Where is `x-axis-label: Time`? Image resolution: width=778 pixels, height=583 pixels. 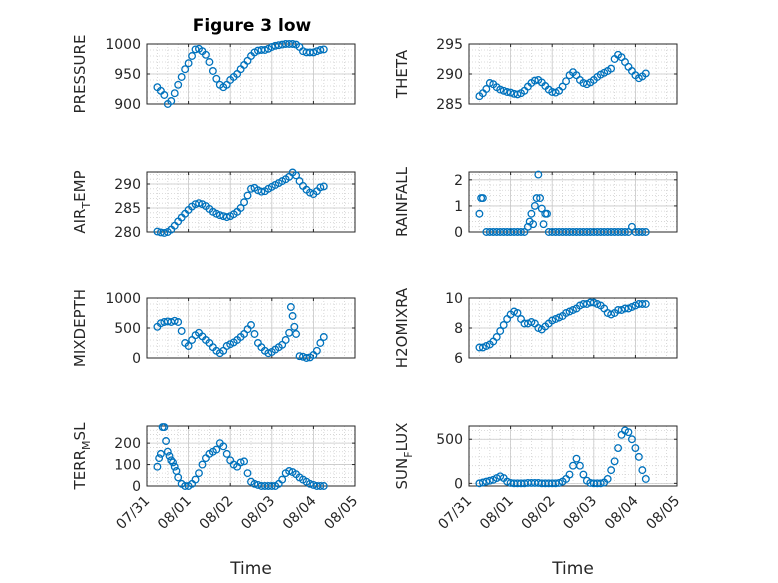 x-axis-label: Time is located at coordinates (572, 569).